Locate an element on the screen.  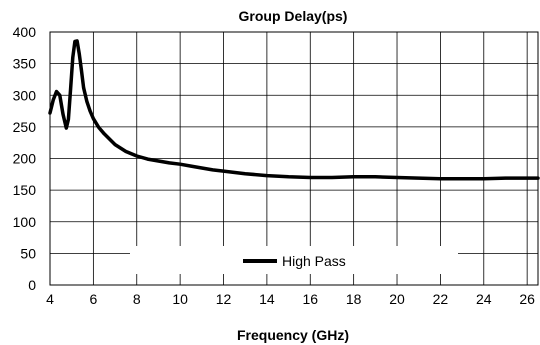
x-tick-label: 4 is located at coordinates (50, 299).